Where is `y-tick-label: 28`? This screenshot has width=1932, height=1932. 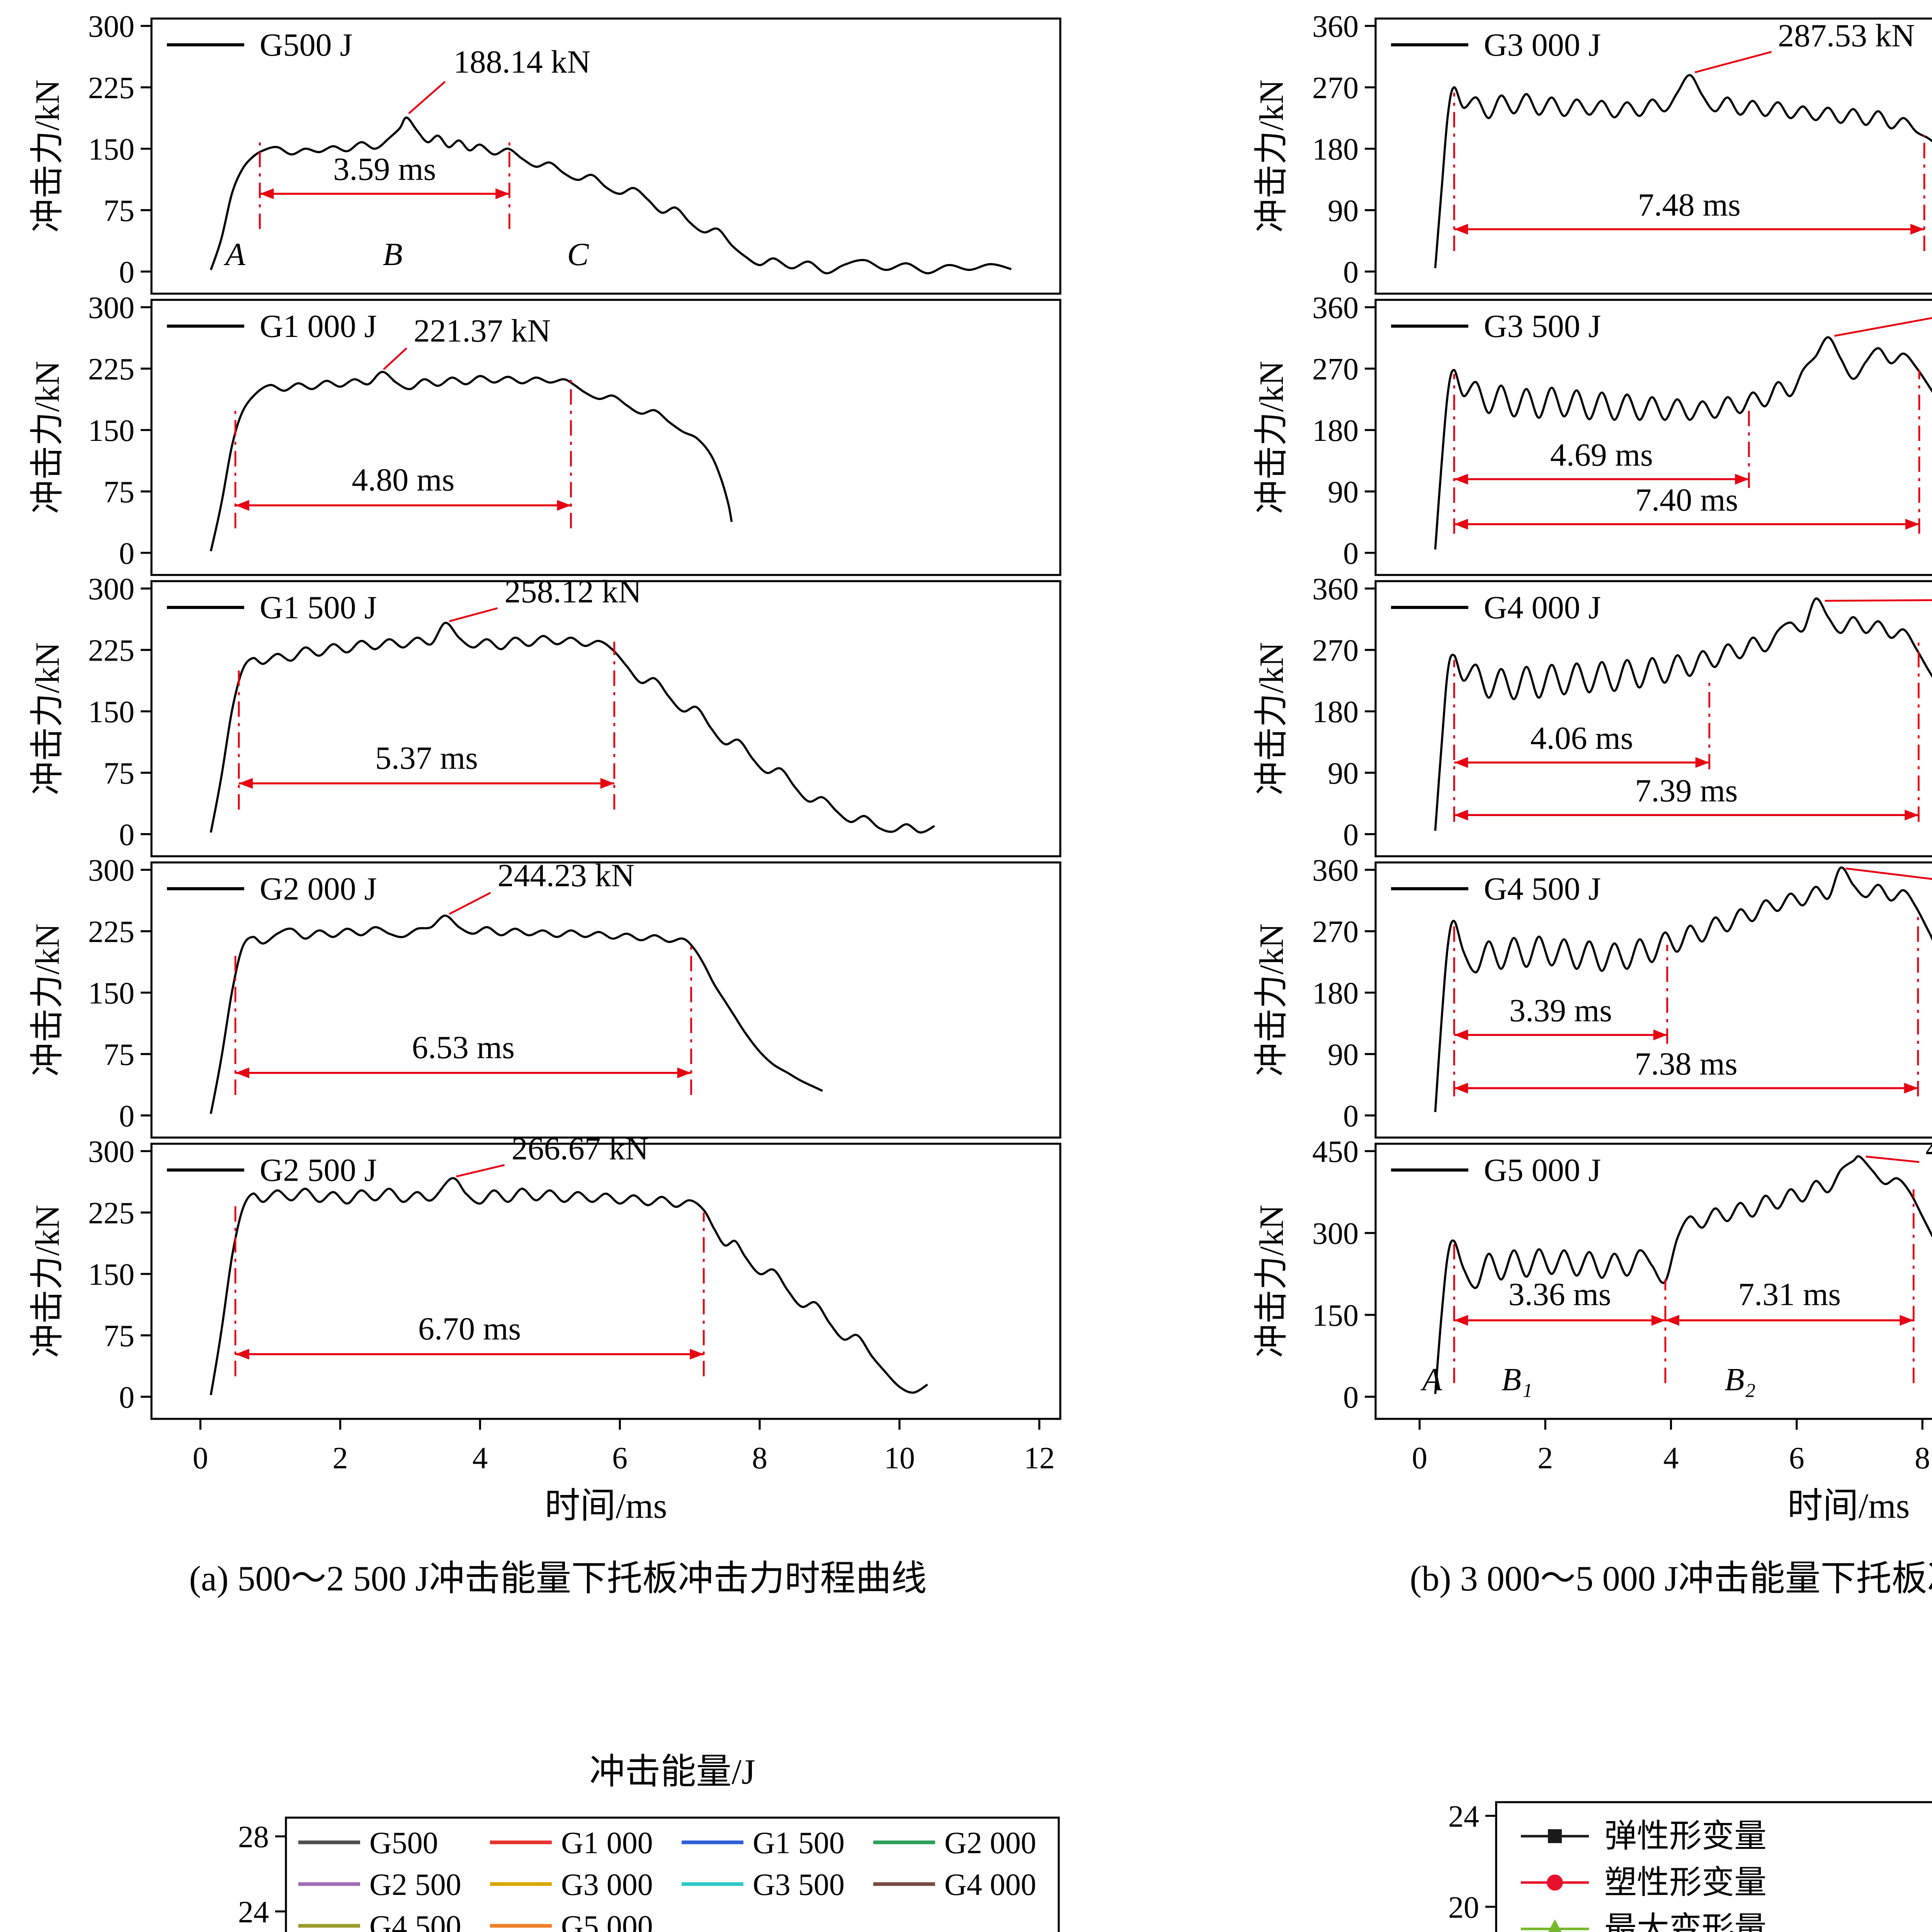
y-tick-label: 28 is located at coordinates (253, 1837).